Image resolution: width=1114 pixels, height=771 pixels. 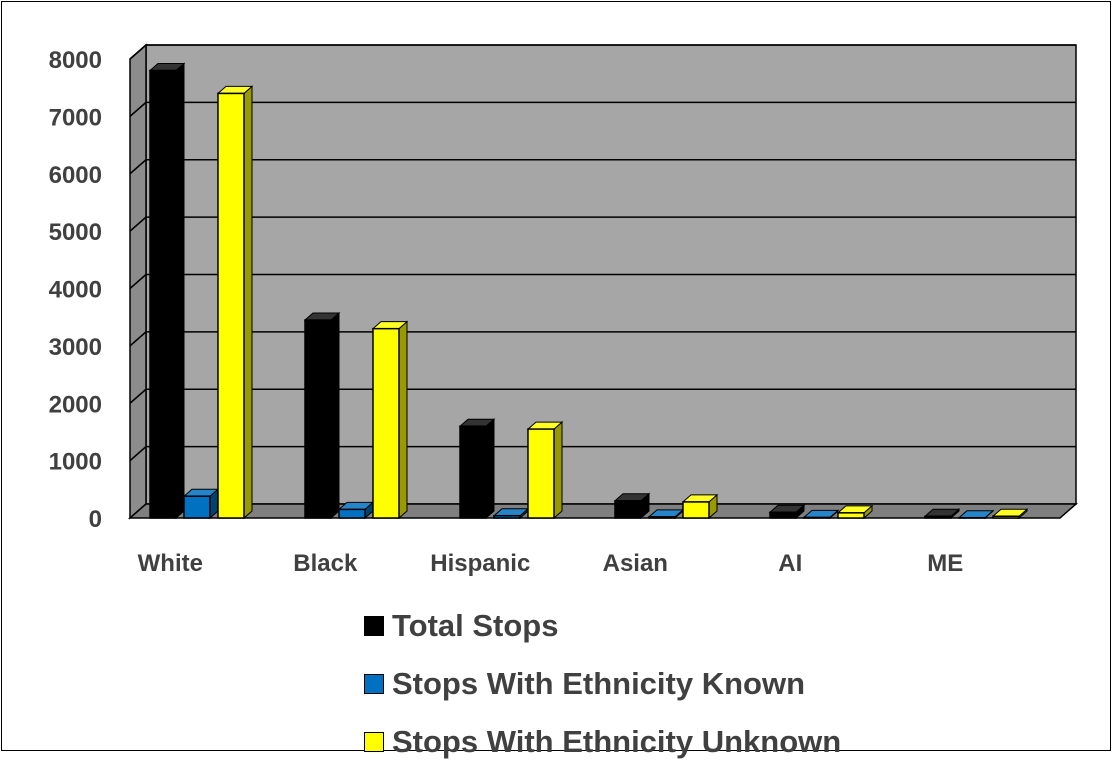 What do you see at coordinates (75, 404) in the screenshot?
I see `y-tick-label: 2000` at bounding box center [75, 404].